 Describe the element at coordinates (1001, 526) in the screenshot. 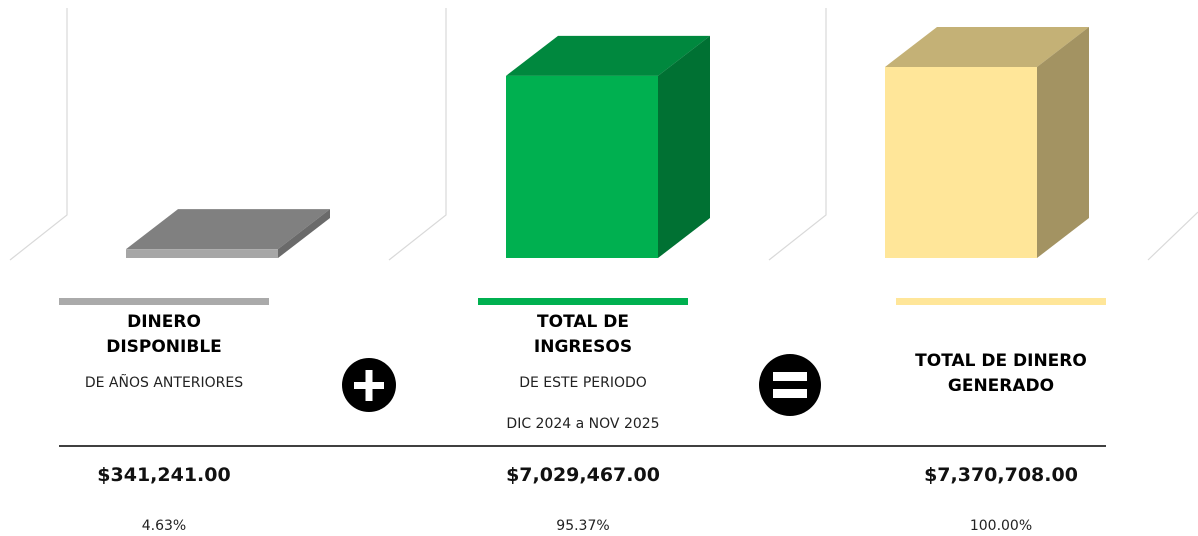

I see `share-label: 100.00%` at that location.